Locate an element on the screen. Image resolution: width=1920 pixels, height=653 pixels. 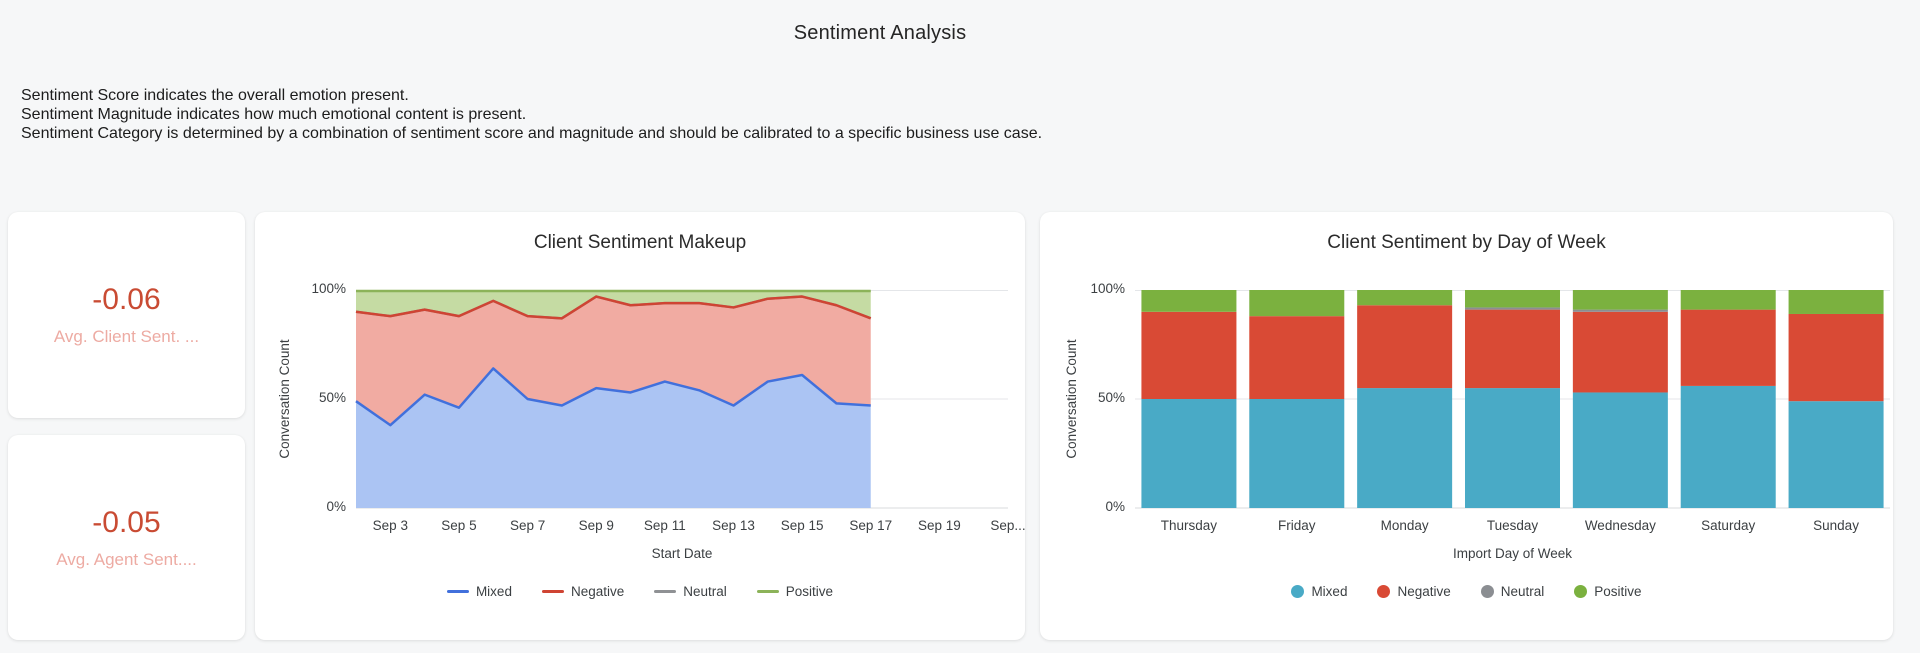
avg-agent-sentiment-value: -0.05 is located at coordinates (126, 522).